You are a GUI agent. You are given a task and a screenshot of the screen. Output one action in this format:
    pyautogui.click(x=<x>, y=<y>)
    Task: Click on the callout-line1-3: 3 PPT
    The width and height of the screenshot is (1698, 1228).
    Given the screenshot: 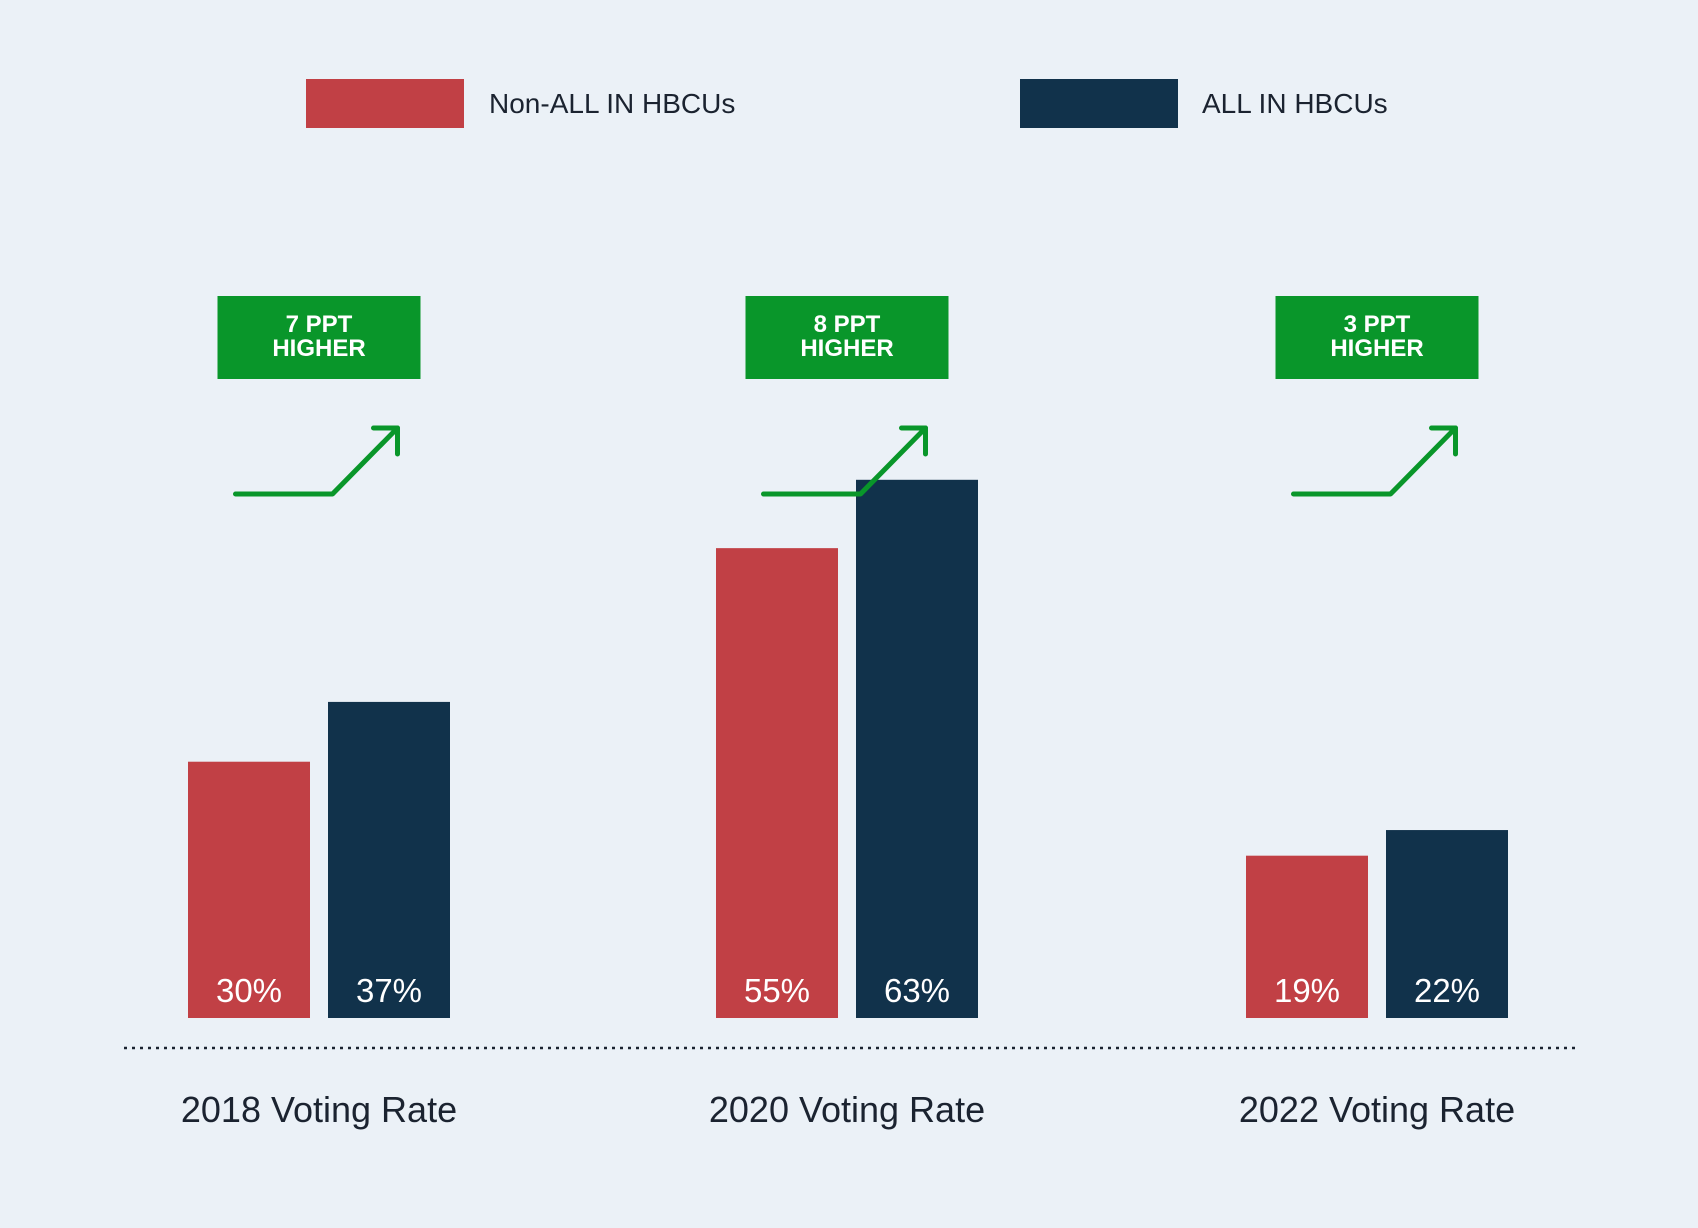 What is the action you would take?
    pyautogui.click(x=1377, y=324)
    